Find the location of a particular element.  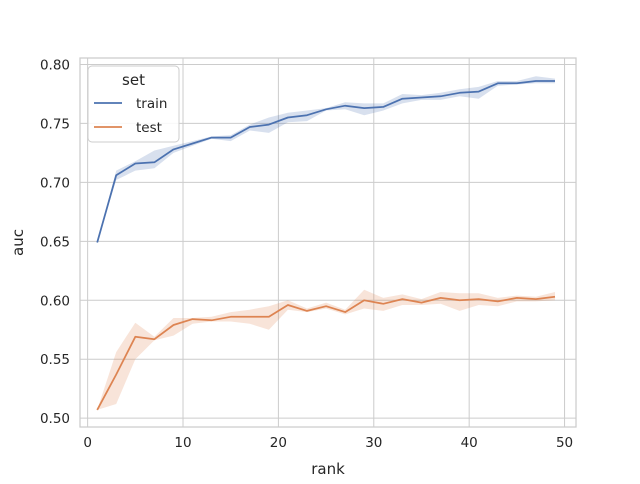

x-tick-labels: 0 10 20 30 40 50 is located at coordinates (328, 443).